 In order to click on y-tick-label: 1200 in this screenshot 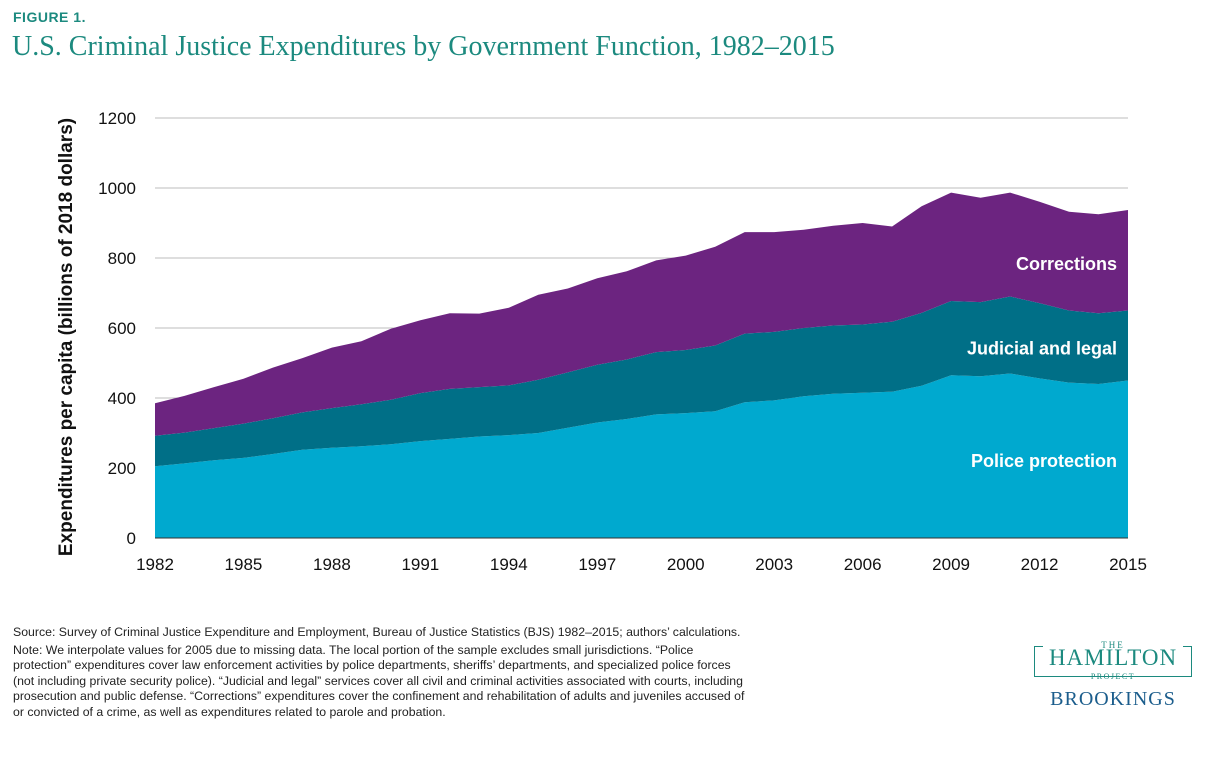, I will do `click(117, 118)`.